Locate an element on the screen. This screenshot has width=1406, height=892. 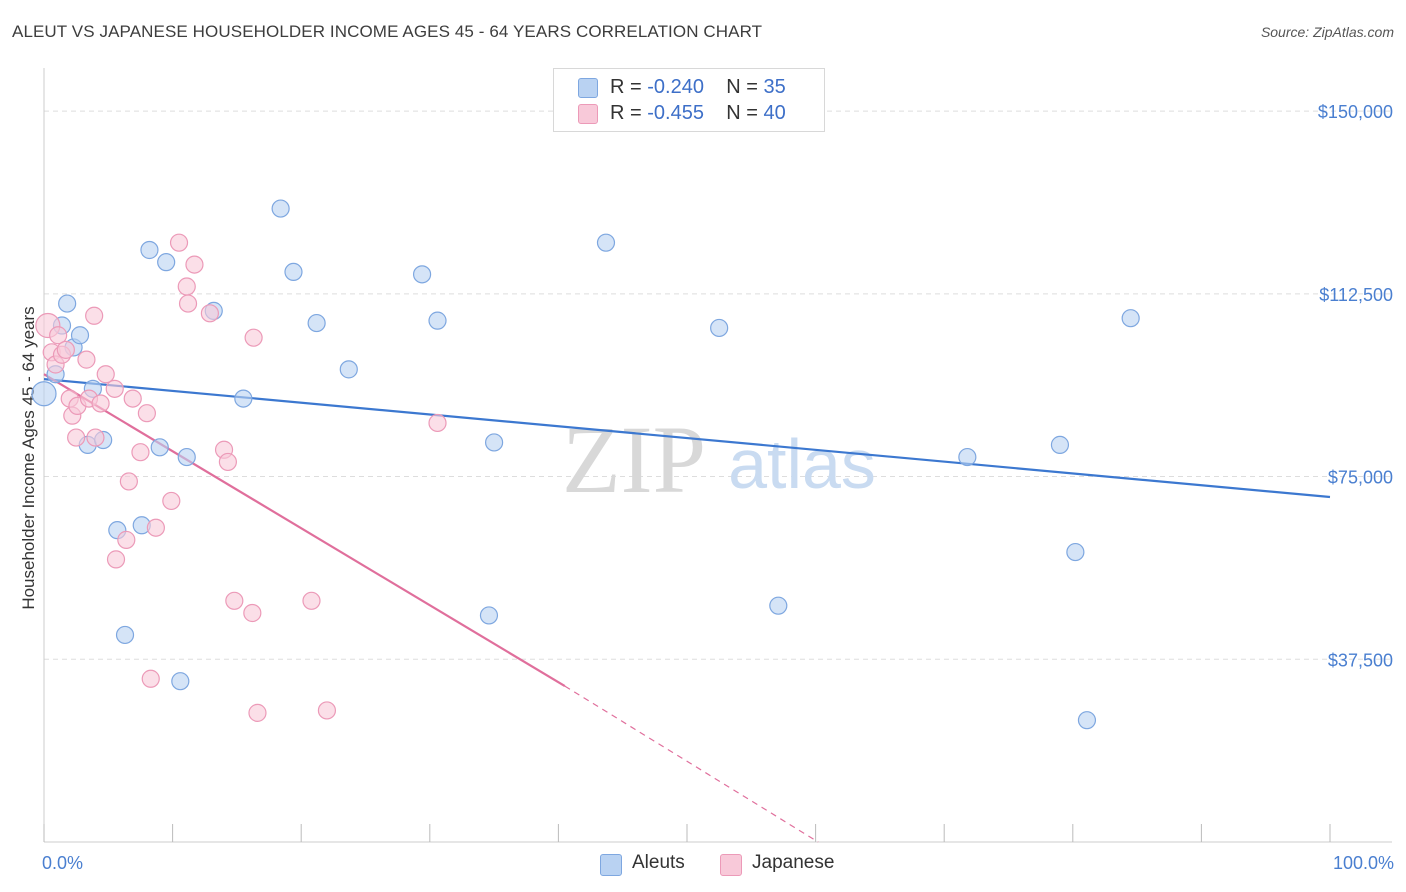
legend-japanese-n-value: 40 is located at coordinates (774, 113).